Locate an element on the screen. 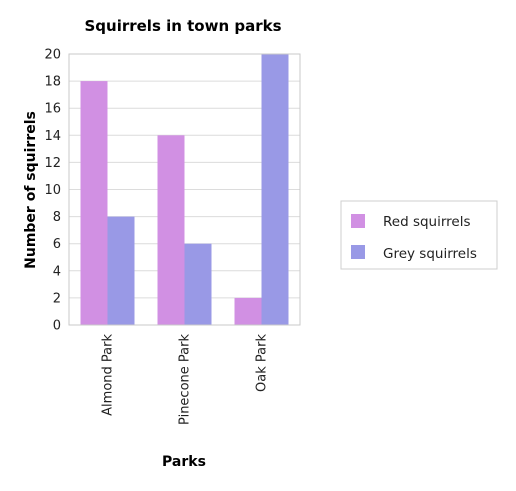 The width and height of the screenshot is (516, 491). y-tick-labels: 0 2 4 6 8 10 12 14 16 18 20 is located at coordinates (52, 191).